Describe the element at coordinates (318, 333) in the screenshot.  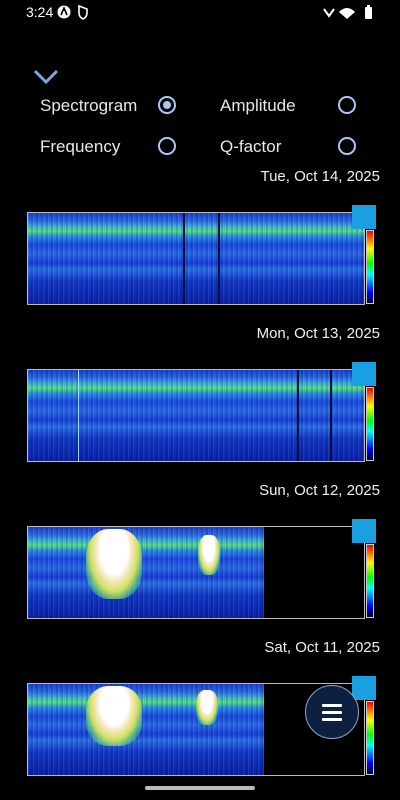
I see `date-label: Mon, Oct 13, 2025` at that location.